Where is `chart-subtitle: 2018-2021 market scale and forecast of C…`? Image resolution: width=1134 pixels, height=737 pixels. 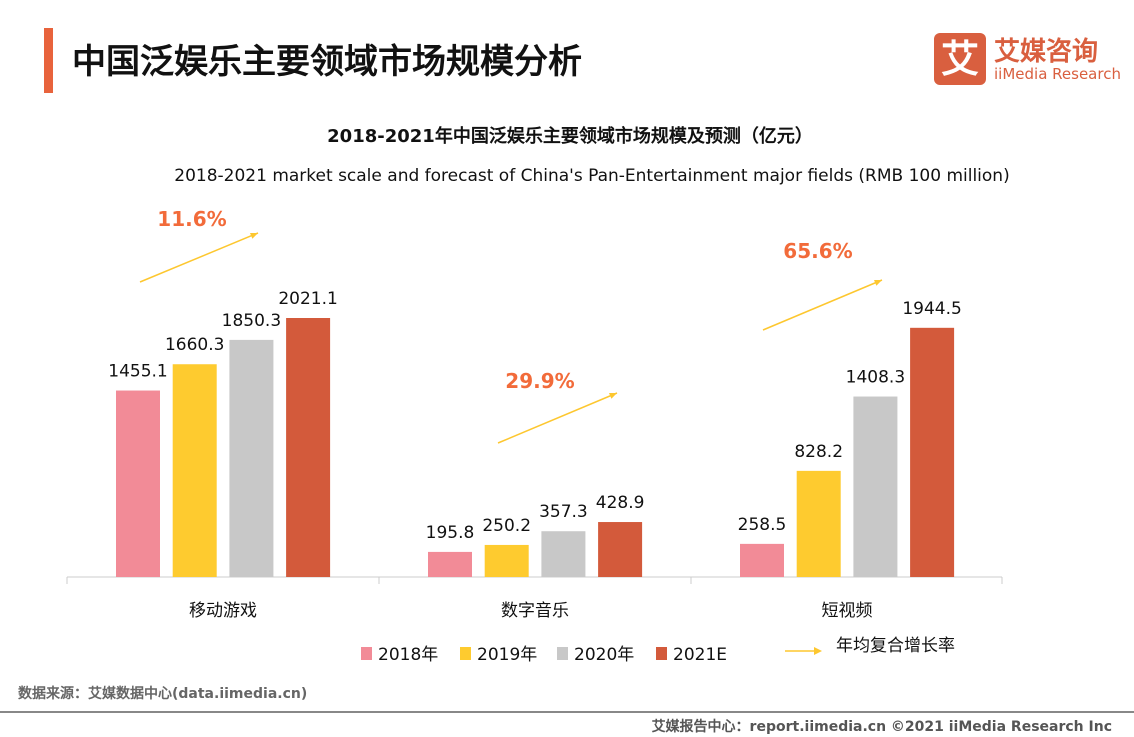
chart-subtitle: 2018-2021 market scale and forecast of C… is located at coordinates (591, 176).